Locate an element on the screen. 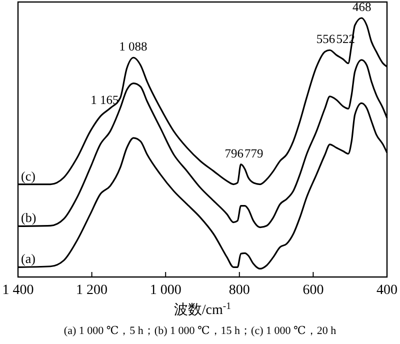 The height and width of the screenshot is (344, 400). text: (a) 1 000 ℃，5 h；(b) 1 000 ℃，15 h；(c) 1 000 ℃，20 h is located at coordinates (200, 331).